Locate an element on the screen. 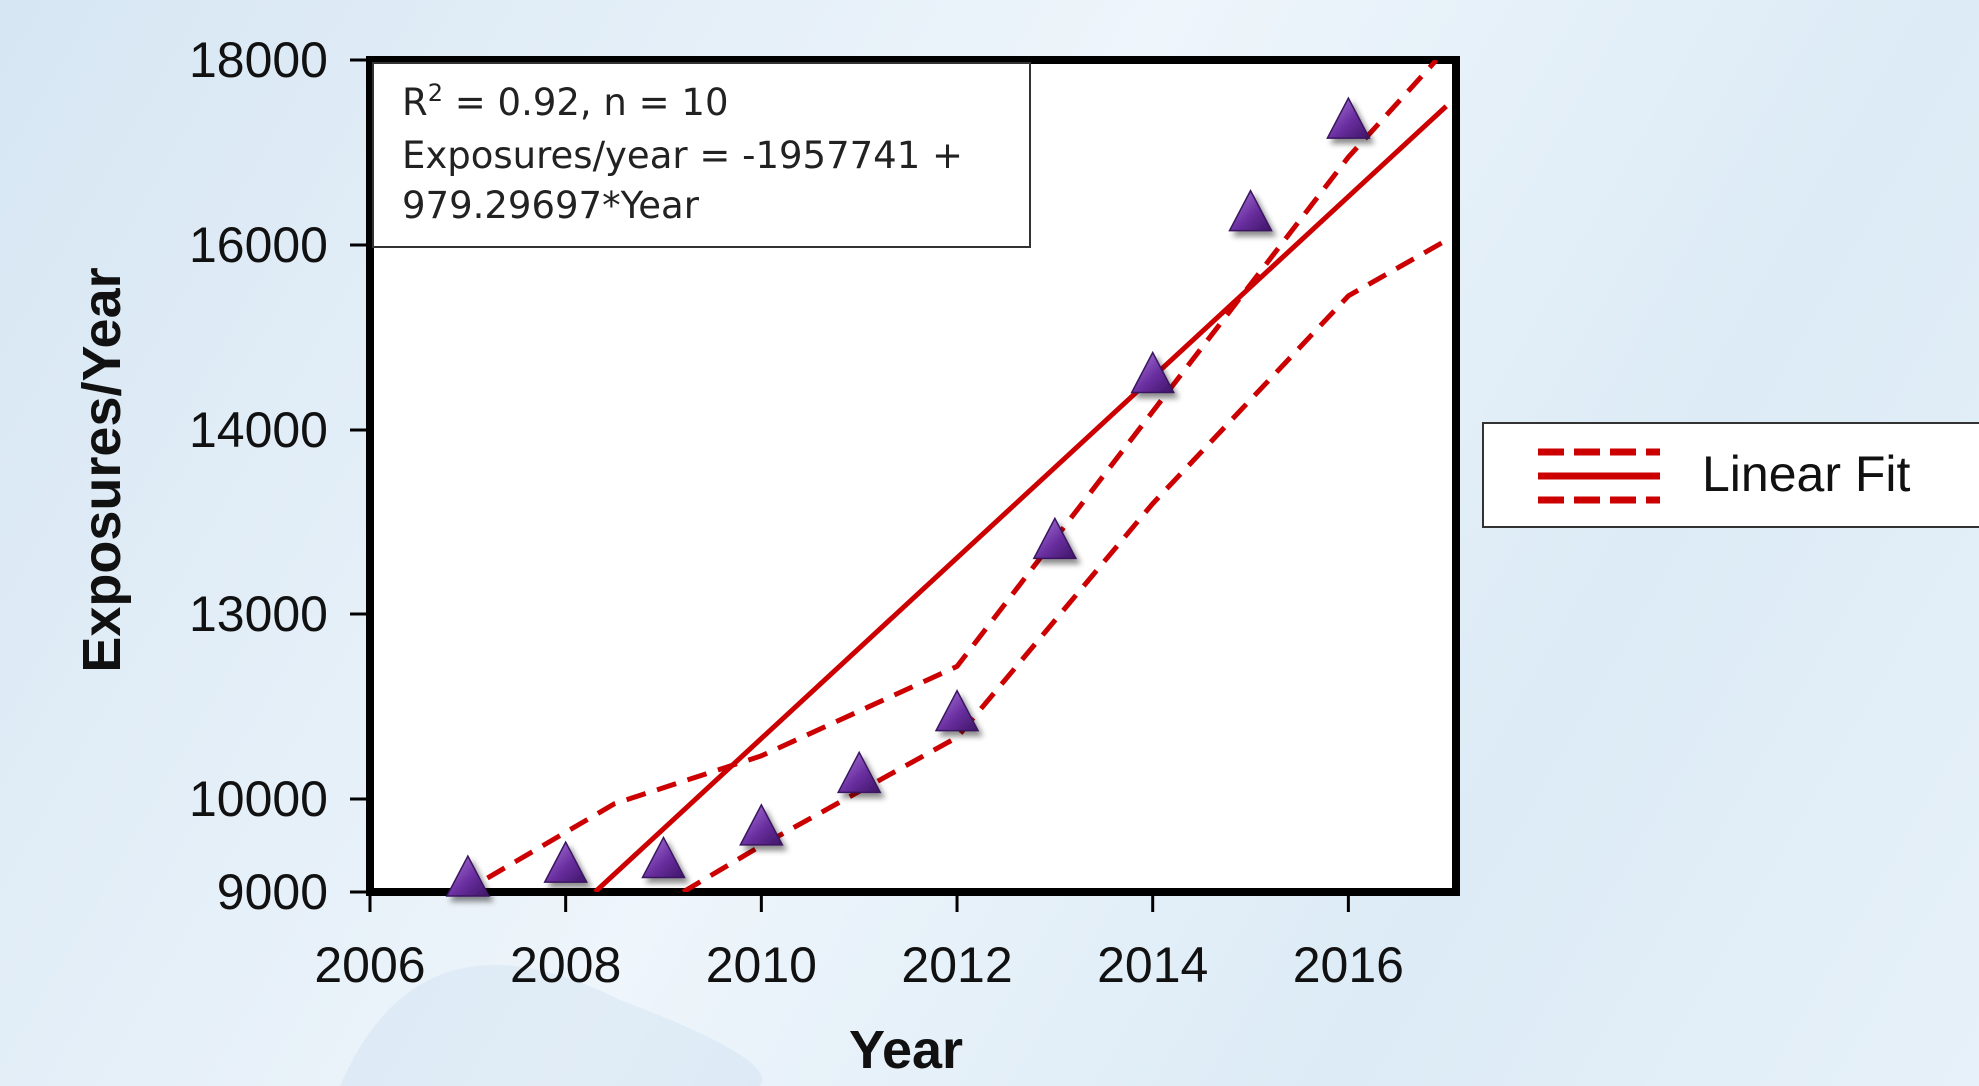  legend-label: Linear Fit is located at coordinates (1806, 474).